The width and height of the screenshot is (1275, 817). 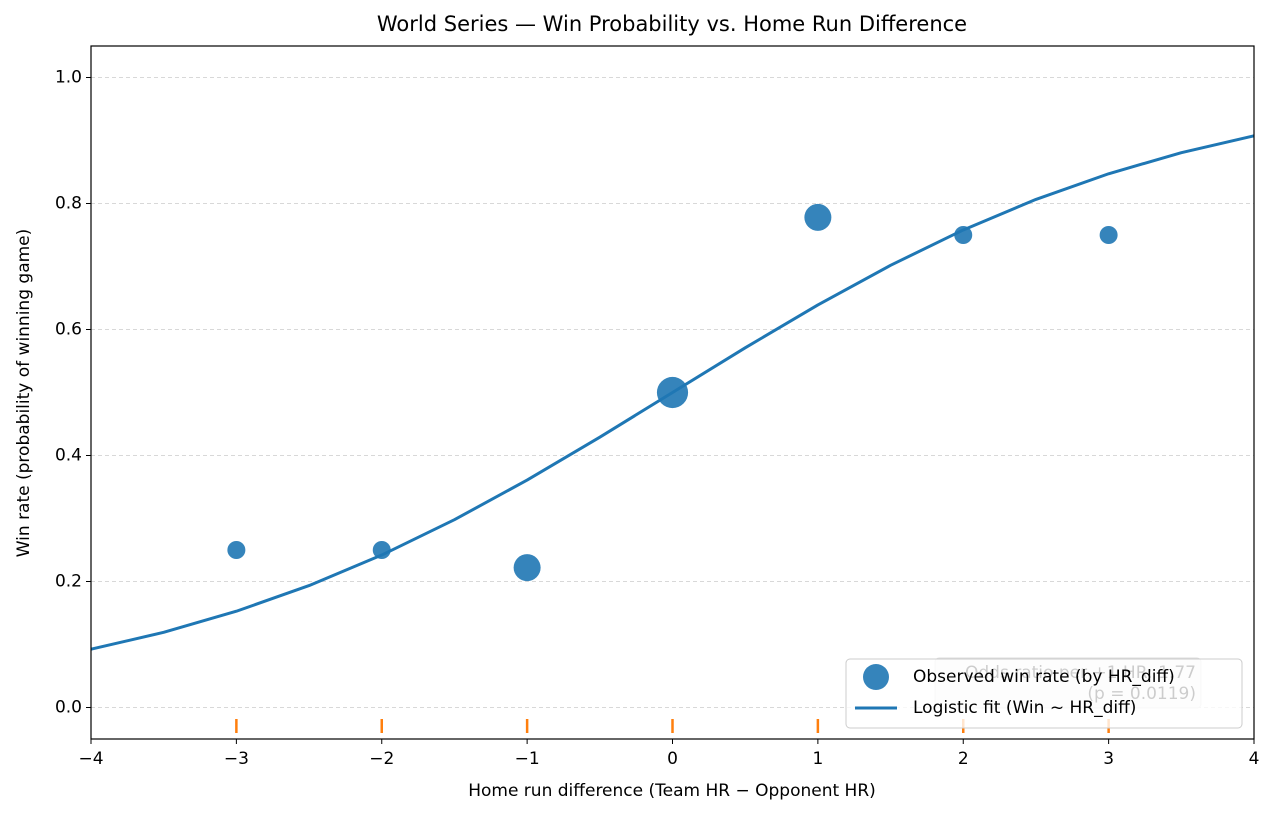 What do you see at coordinates (90, 759) in the screenshot?
I see `x-tick-label: −4` at bounding box center [90, 759].